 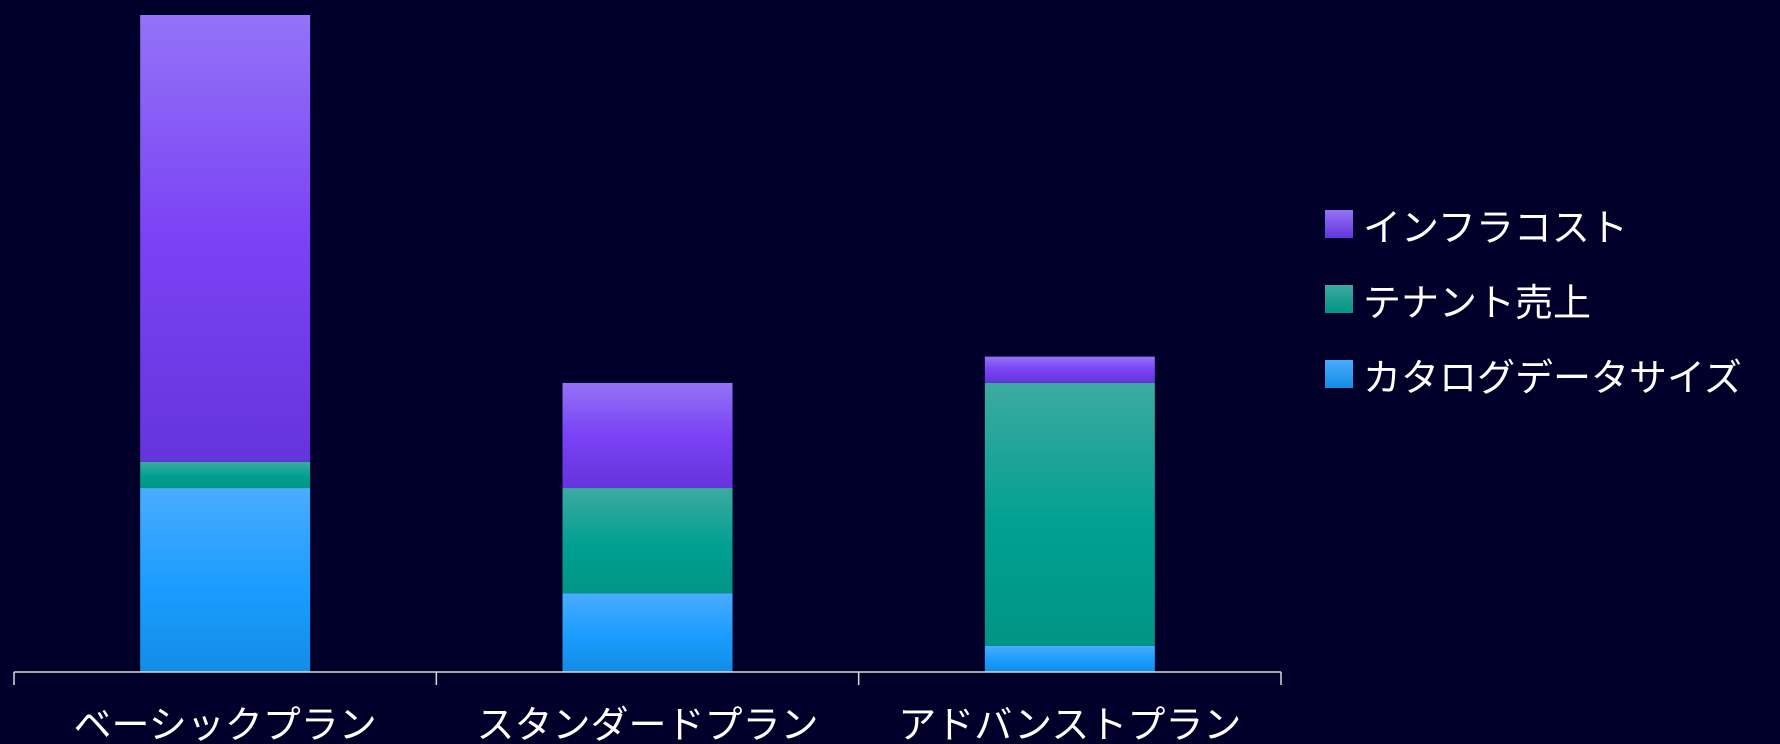 I want to click on legend-item-tenant-sales: テナント売上, so click(x=1533, y=303).